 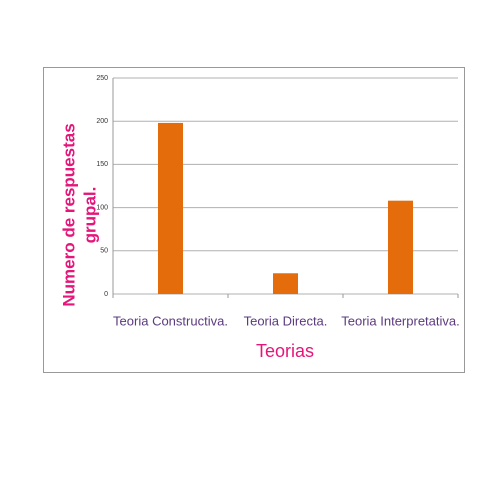 What do you see at coordinates (104, 251) in the screenshot?
I see `y-tick-label: 50` at bounding box center [104, 251].